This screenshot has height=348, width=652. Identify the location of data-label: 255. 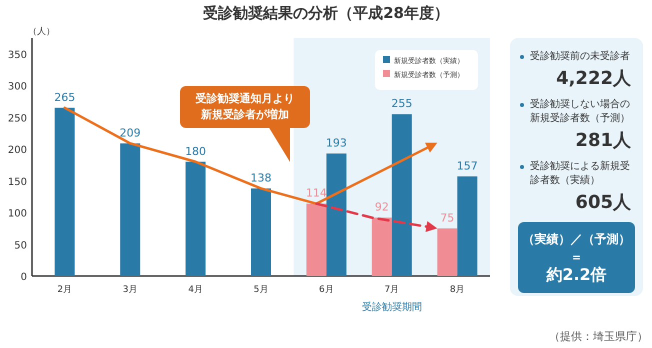
(401, 103).